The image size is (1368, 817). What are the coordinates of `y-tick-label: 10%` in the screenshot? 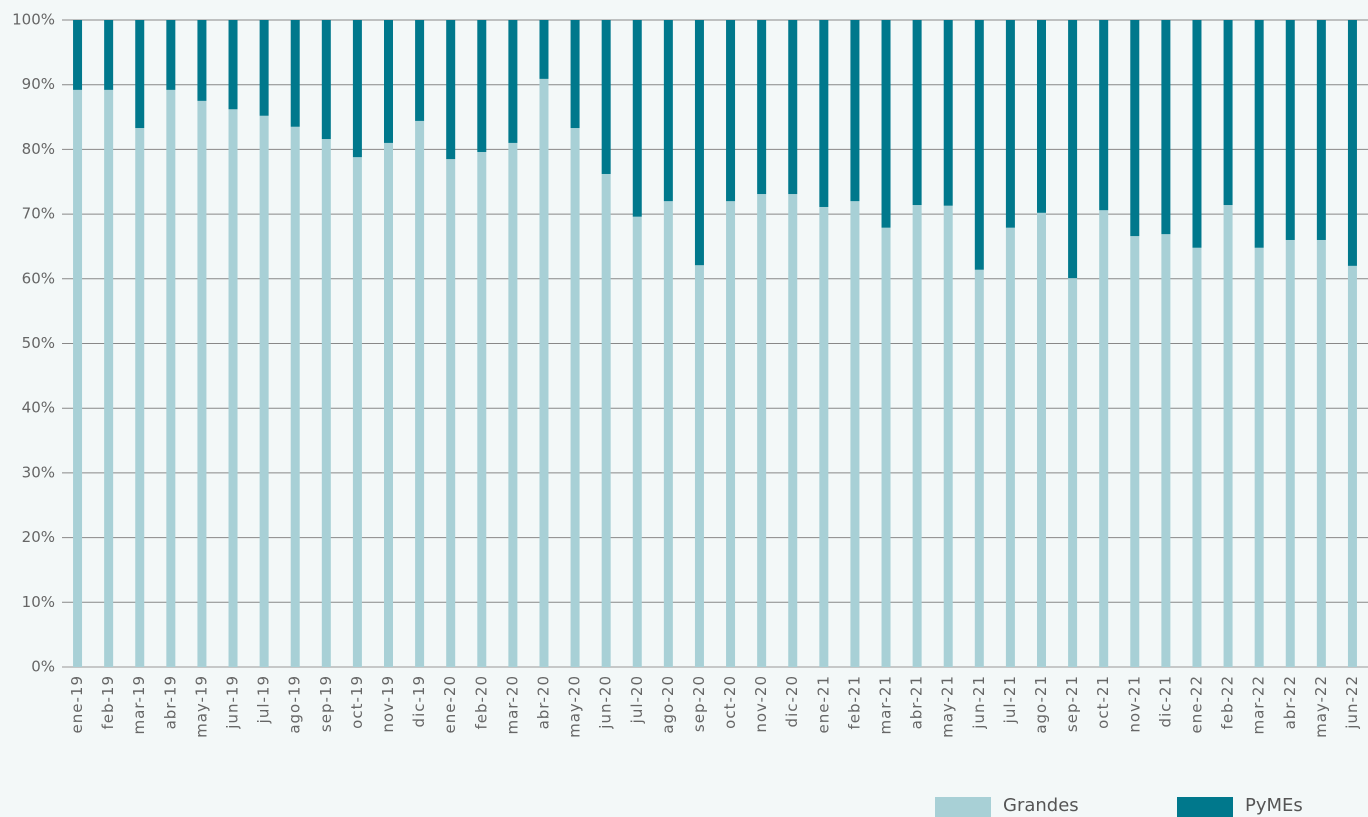 It's located at (38, 602).